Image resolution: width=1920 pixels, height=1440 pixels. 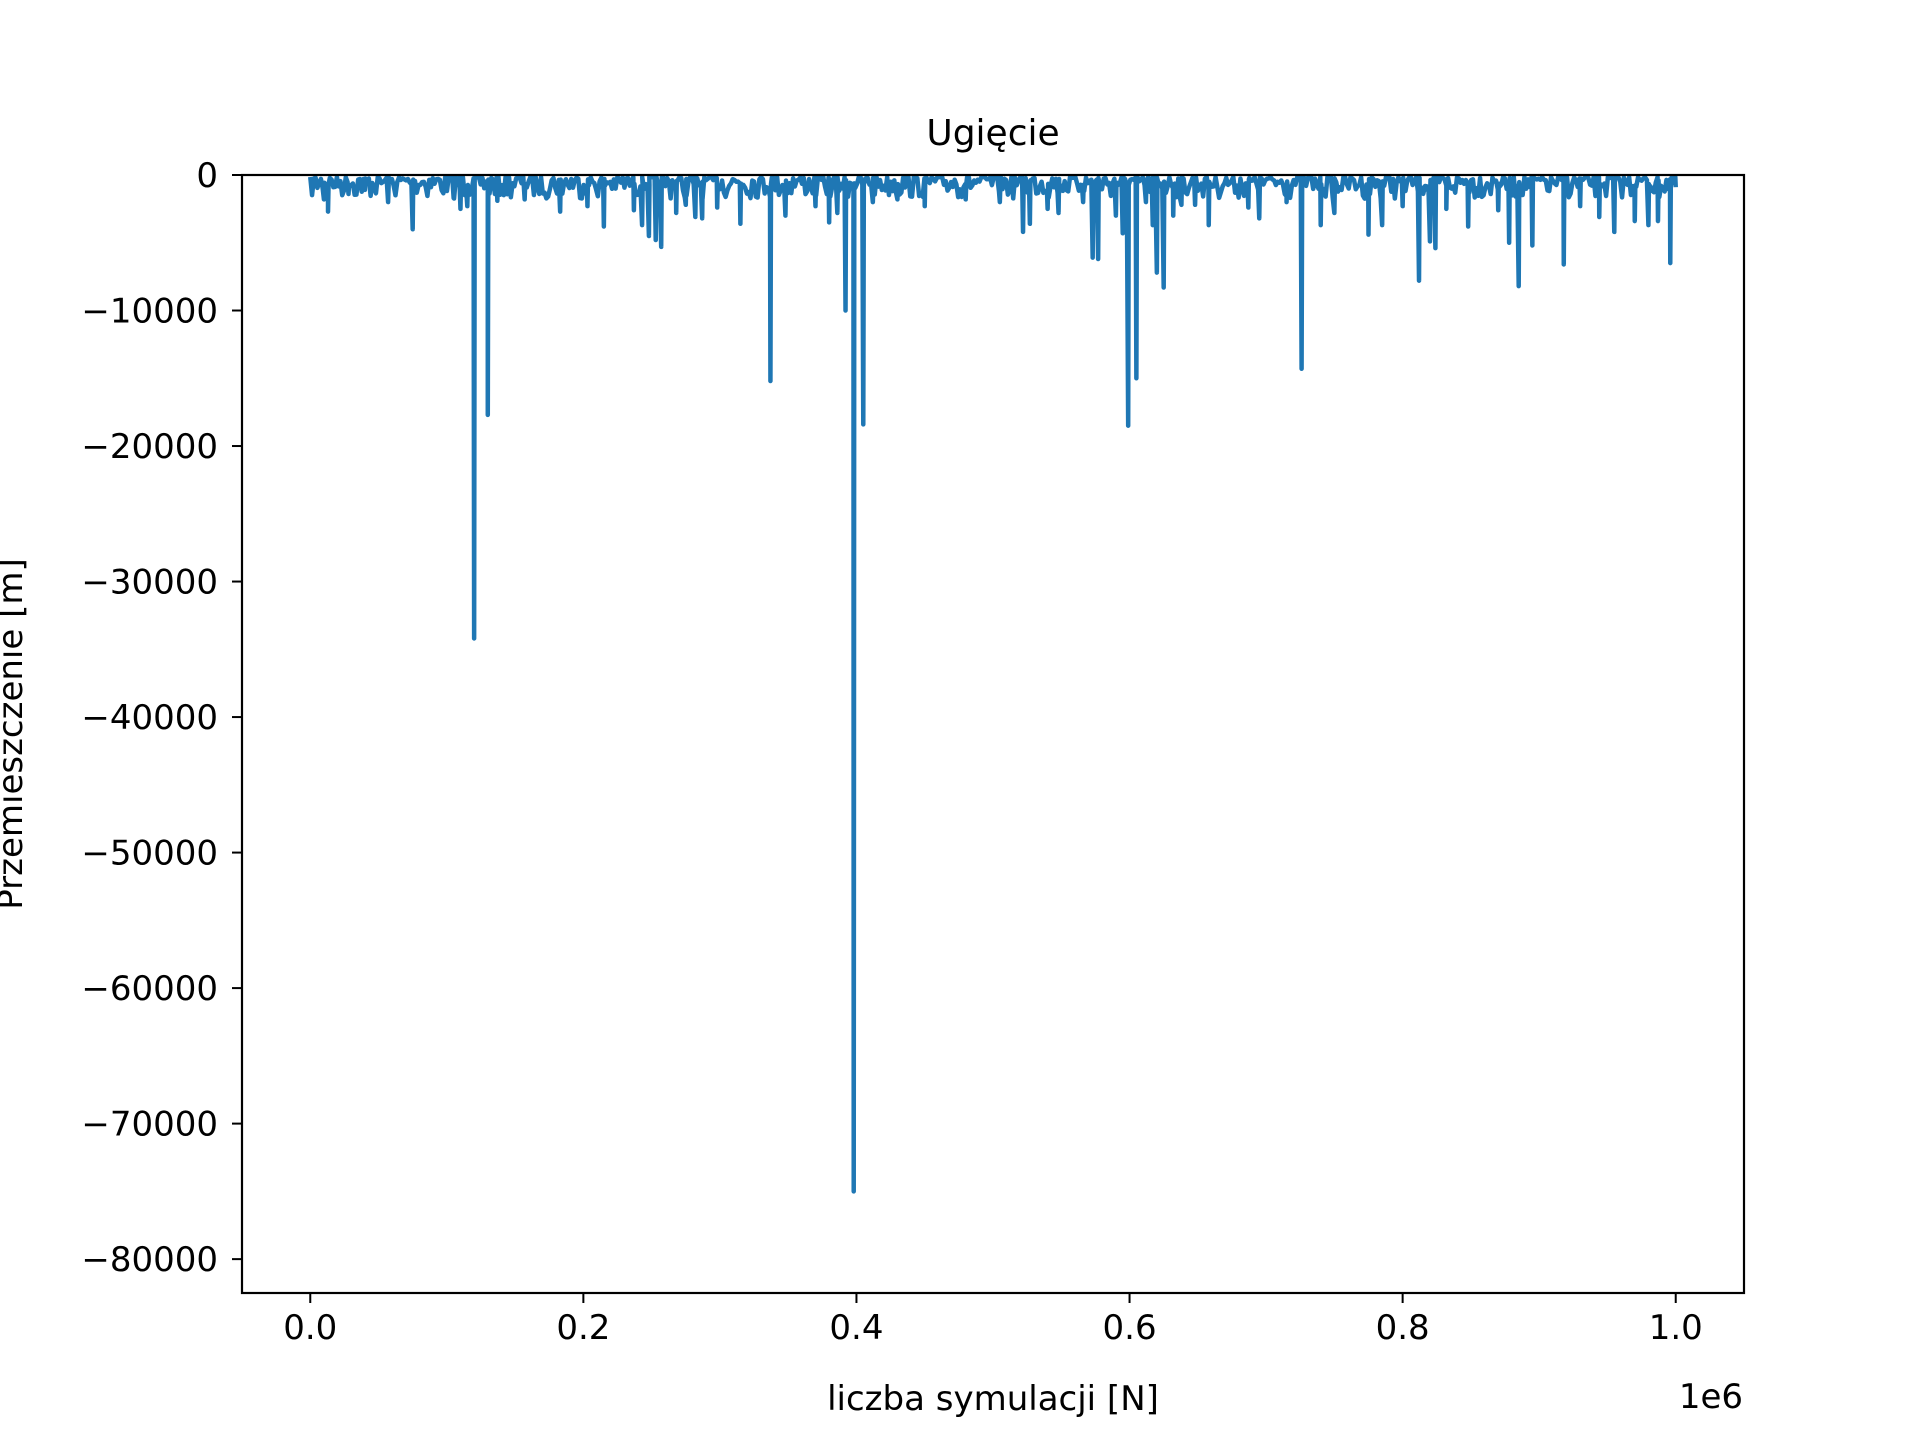 I want to click on y-axis-label: Przemieszczenie [m], so click(x=15, y=734).